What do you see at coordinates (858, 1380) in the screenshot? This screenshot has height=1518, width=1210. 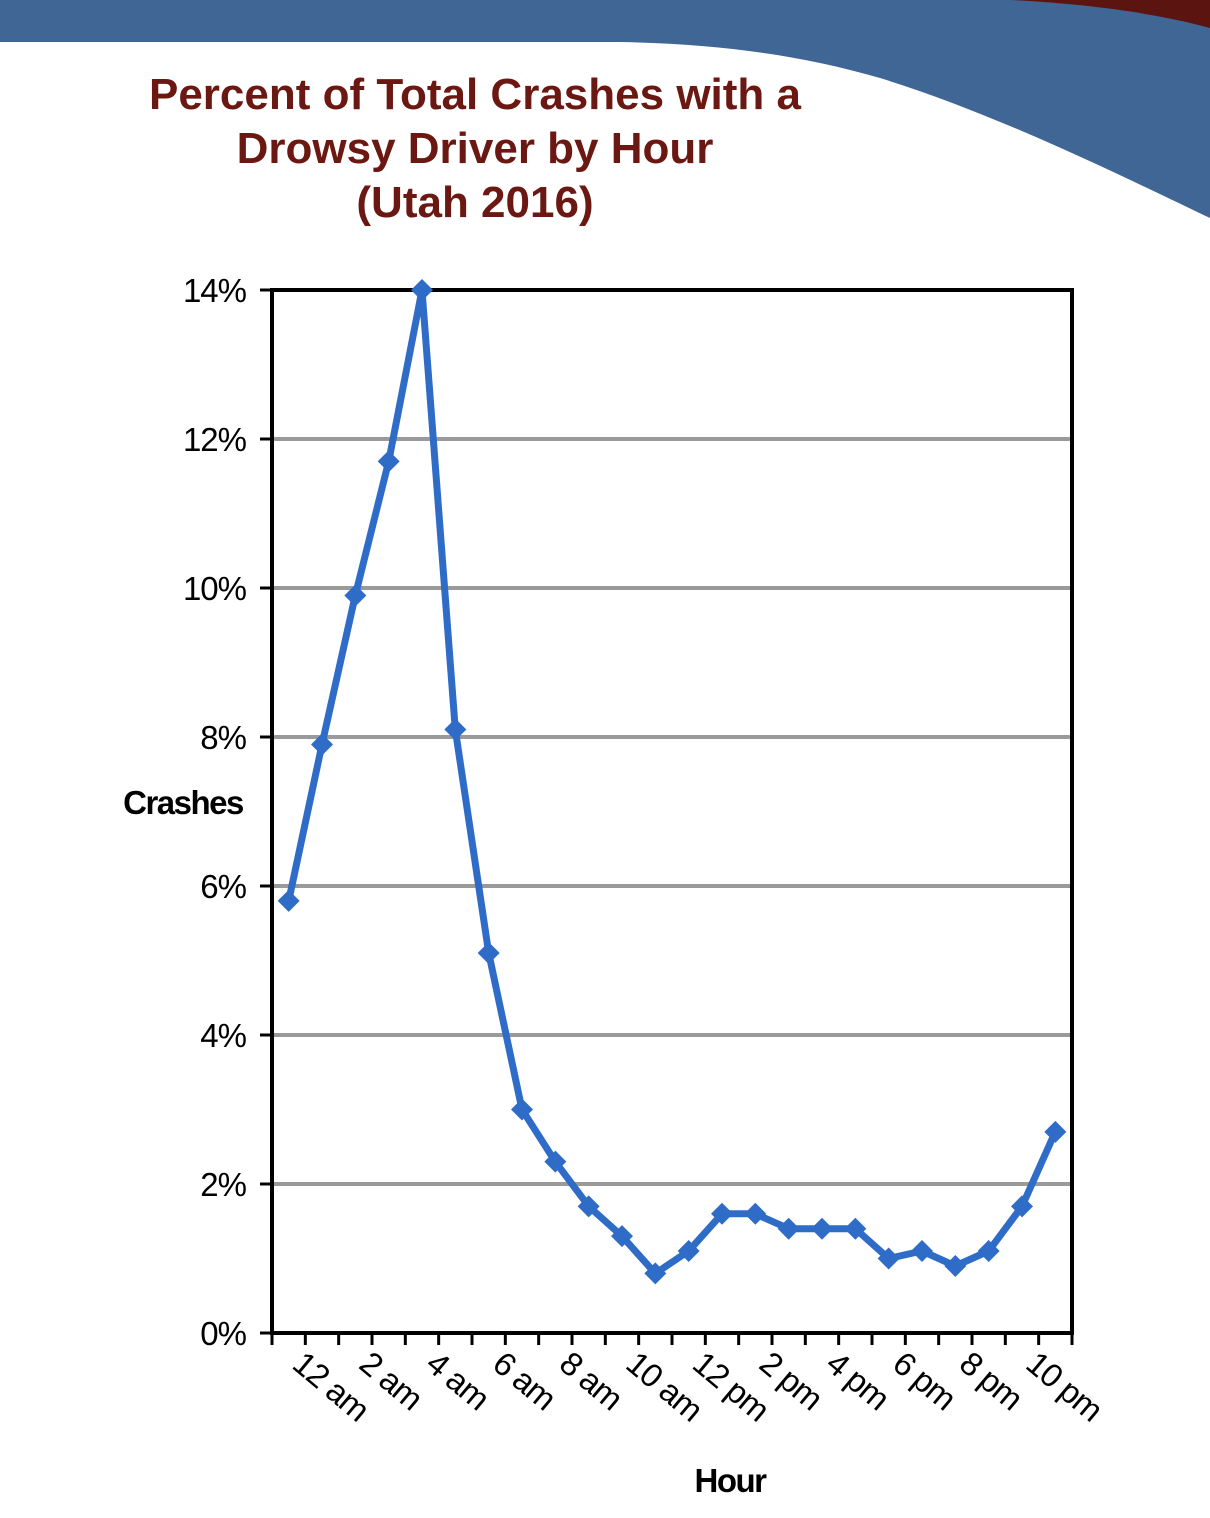 I see `x-tick-label: 4 pm` at bounding box center [858, 1380].